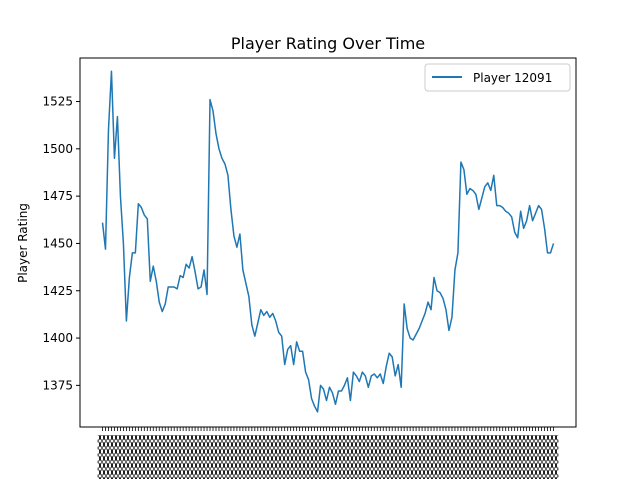 The width and height of the screenshot is (640, 480). I want to click on y-axis-ticks: 1375 1400 1425 1450 1475 1500 1525, so click(61, 243).